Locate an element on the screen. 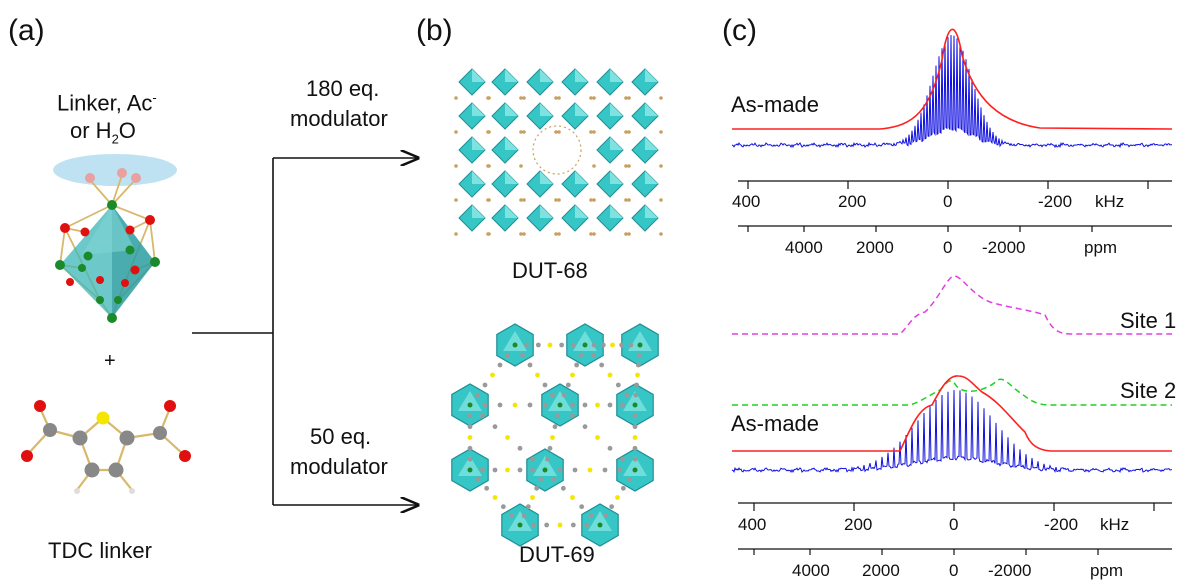 This screenshot has width=1186, height=586. top-spectrum-experimental is located at coordinates (951, 92).